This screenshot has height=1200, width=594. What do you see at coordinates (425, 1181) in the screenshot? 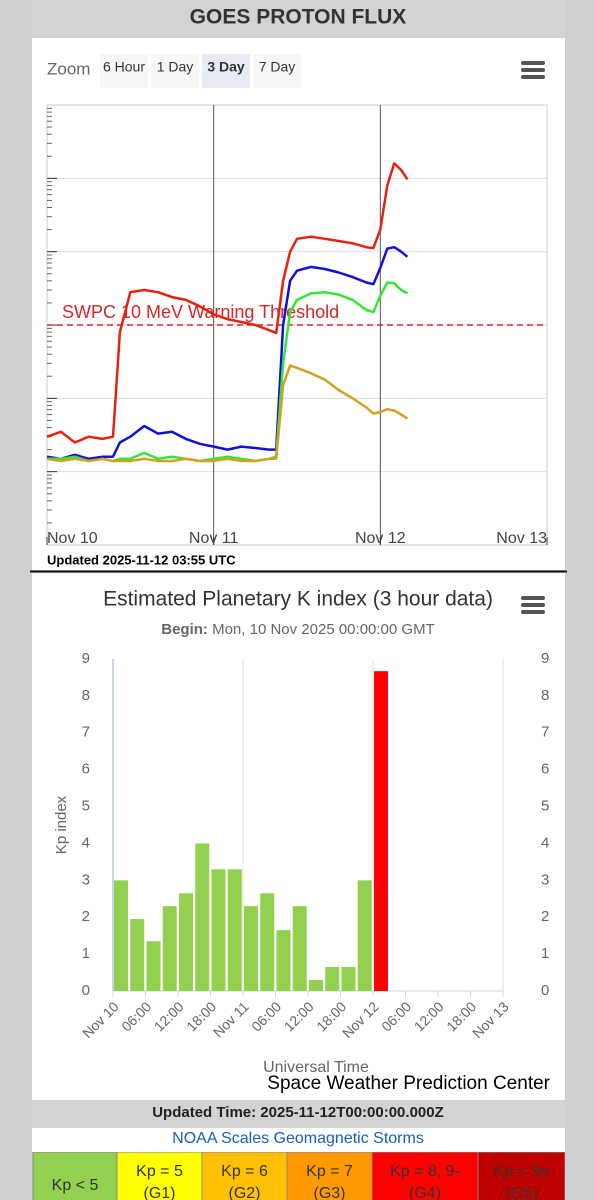
I see `scale-label: Kp = 8, 9- (G4)` at bounding box center [425, 1181].